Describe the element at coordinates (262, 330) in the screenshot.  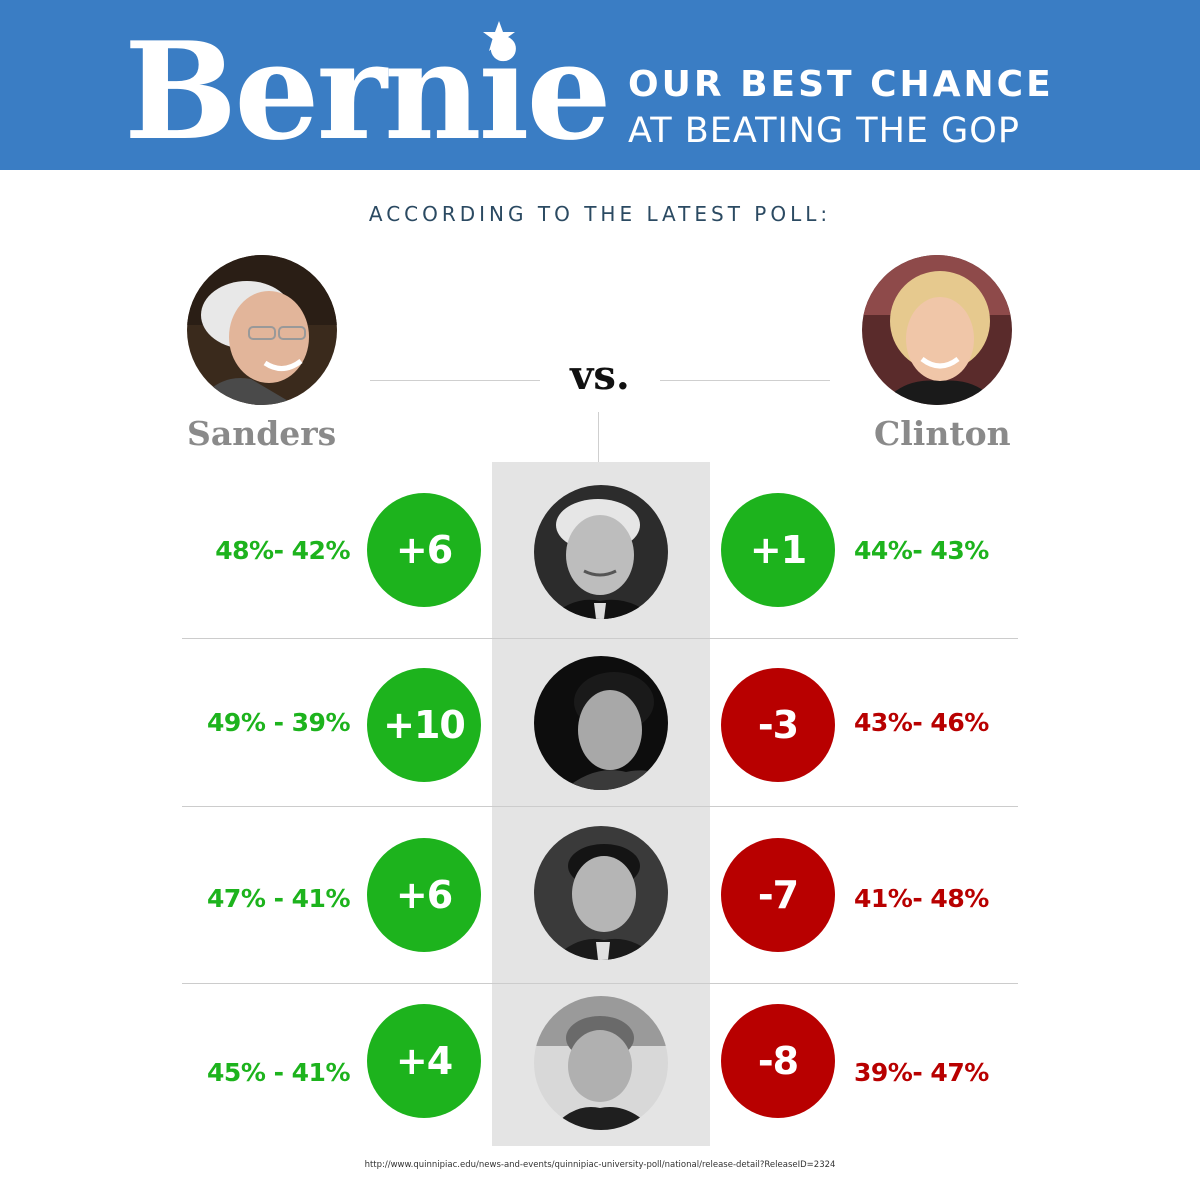
I see `sanders-portrait` at that location.